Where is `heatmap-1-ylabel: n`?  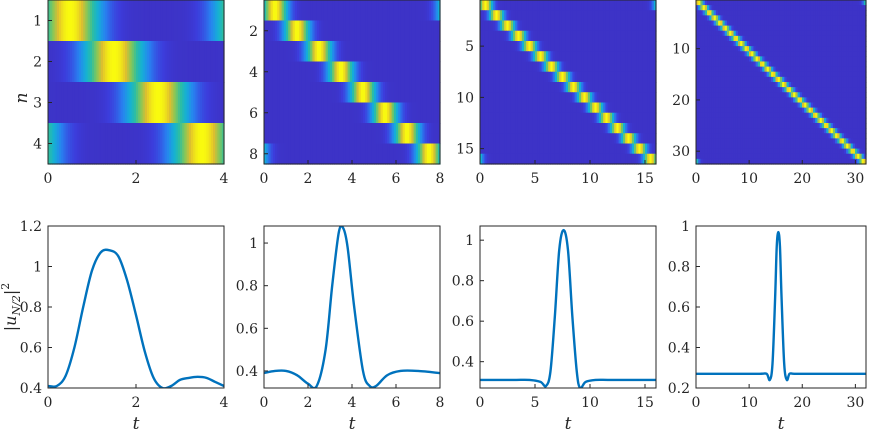
heatmap-1-ylabel: n is located at coordinates (22, 98).